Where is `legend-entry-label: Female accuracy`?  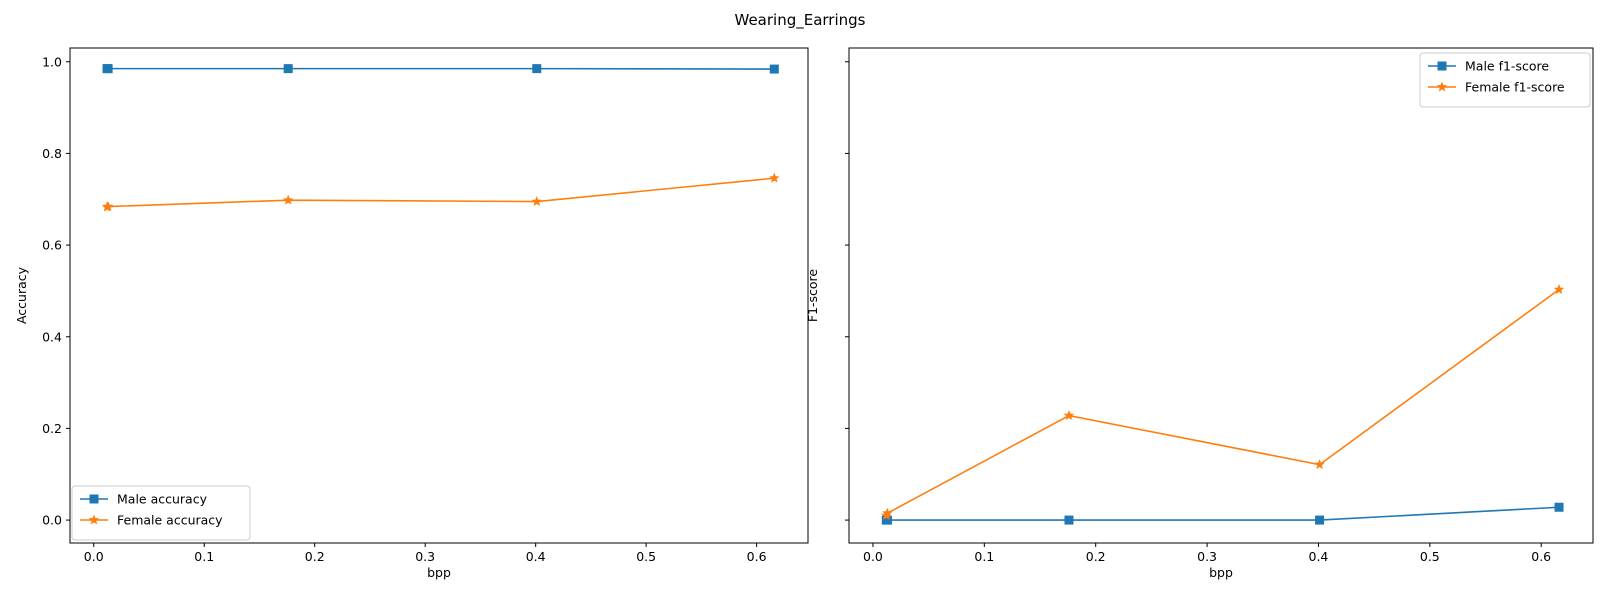 legend-entry-label: Female accuracy is located at coordinates (170, 520).